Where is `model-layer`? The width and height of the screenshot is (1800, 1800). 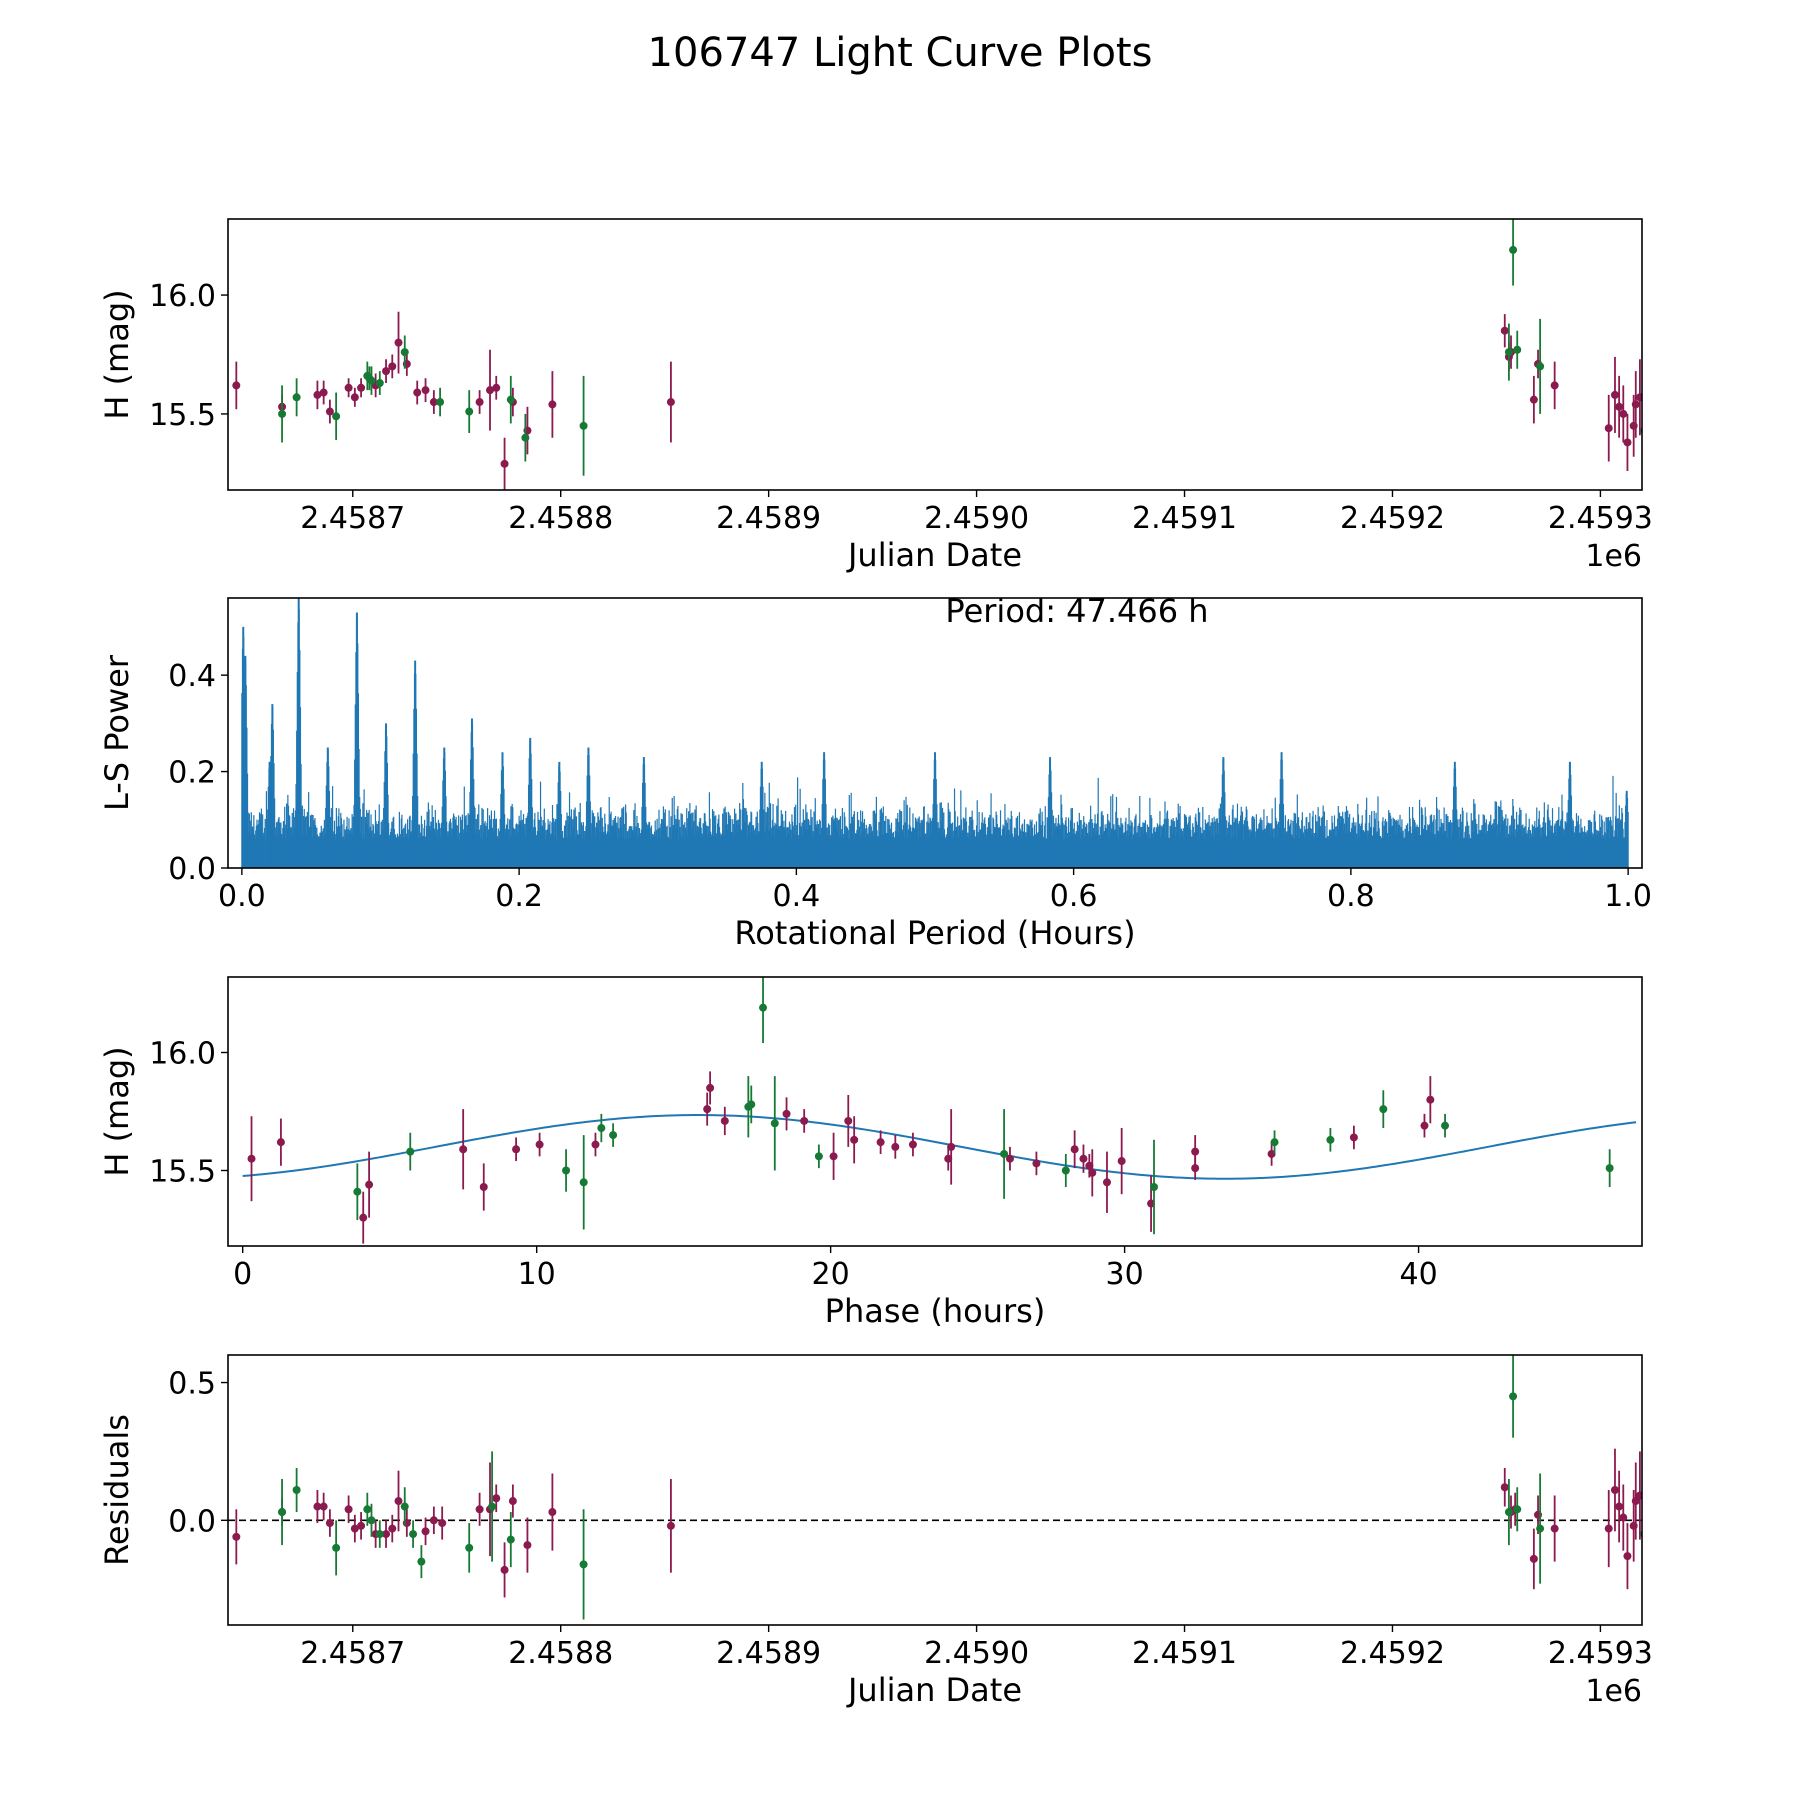 model-layer is located at coordinates (939, 1147).